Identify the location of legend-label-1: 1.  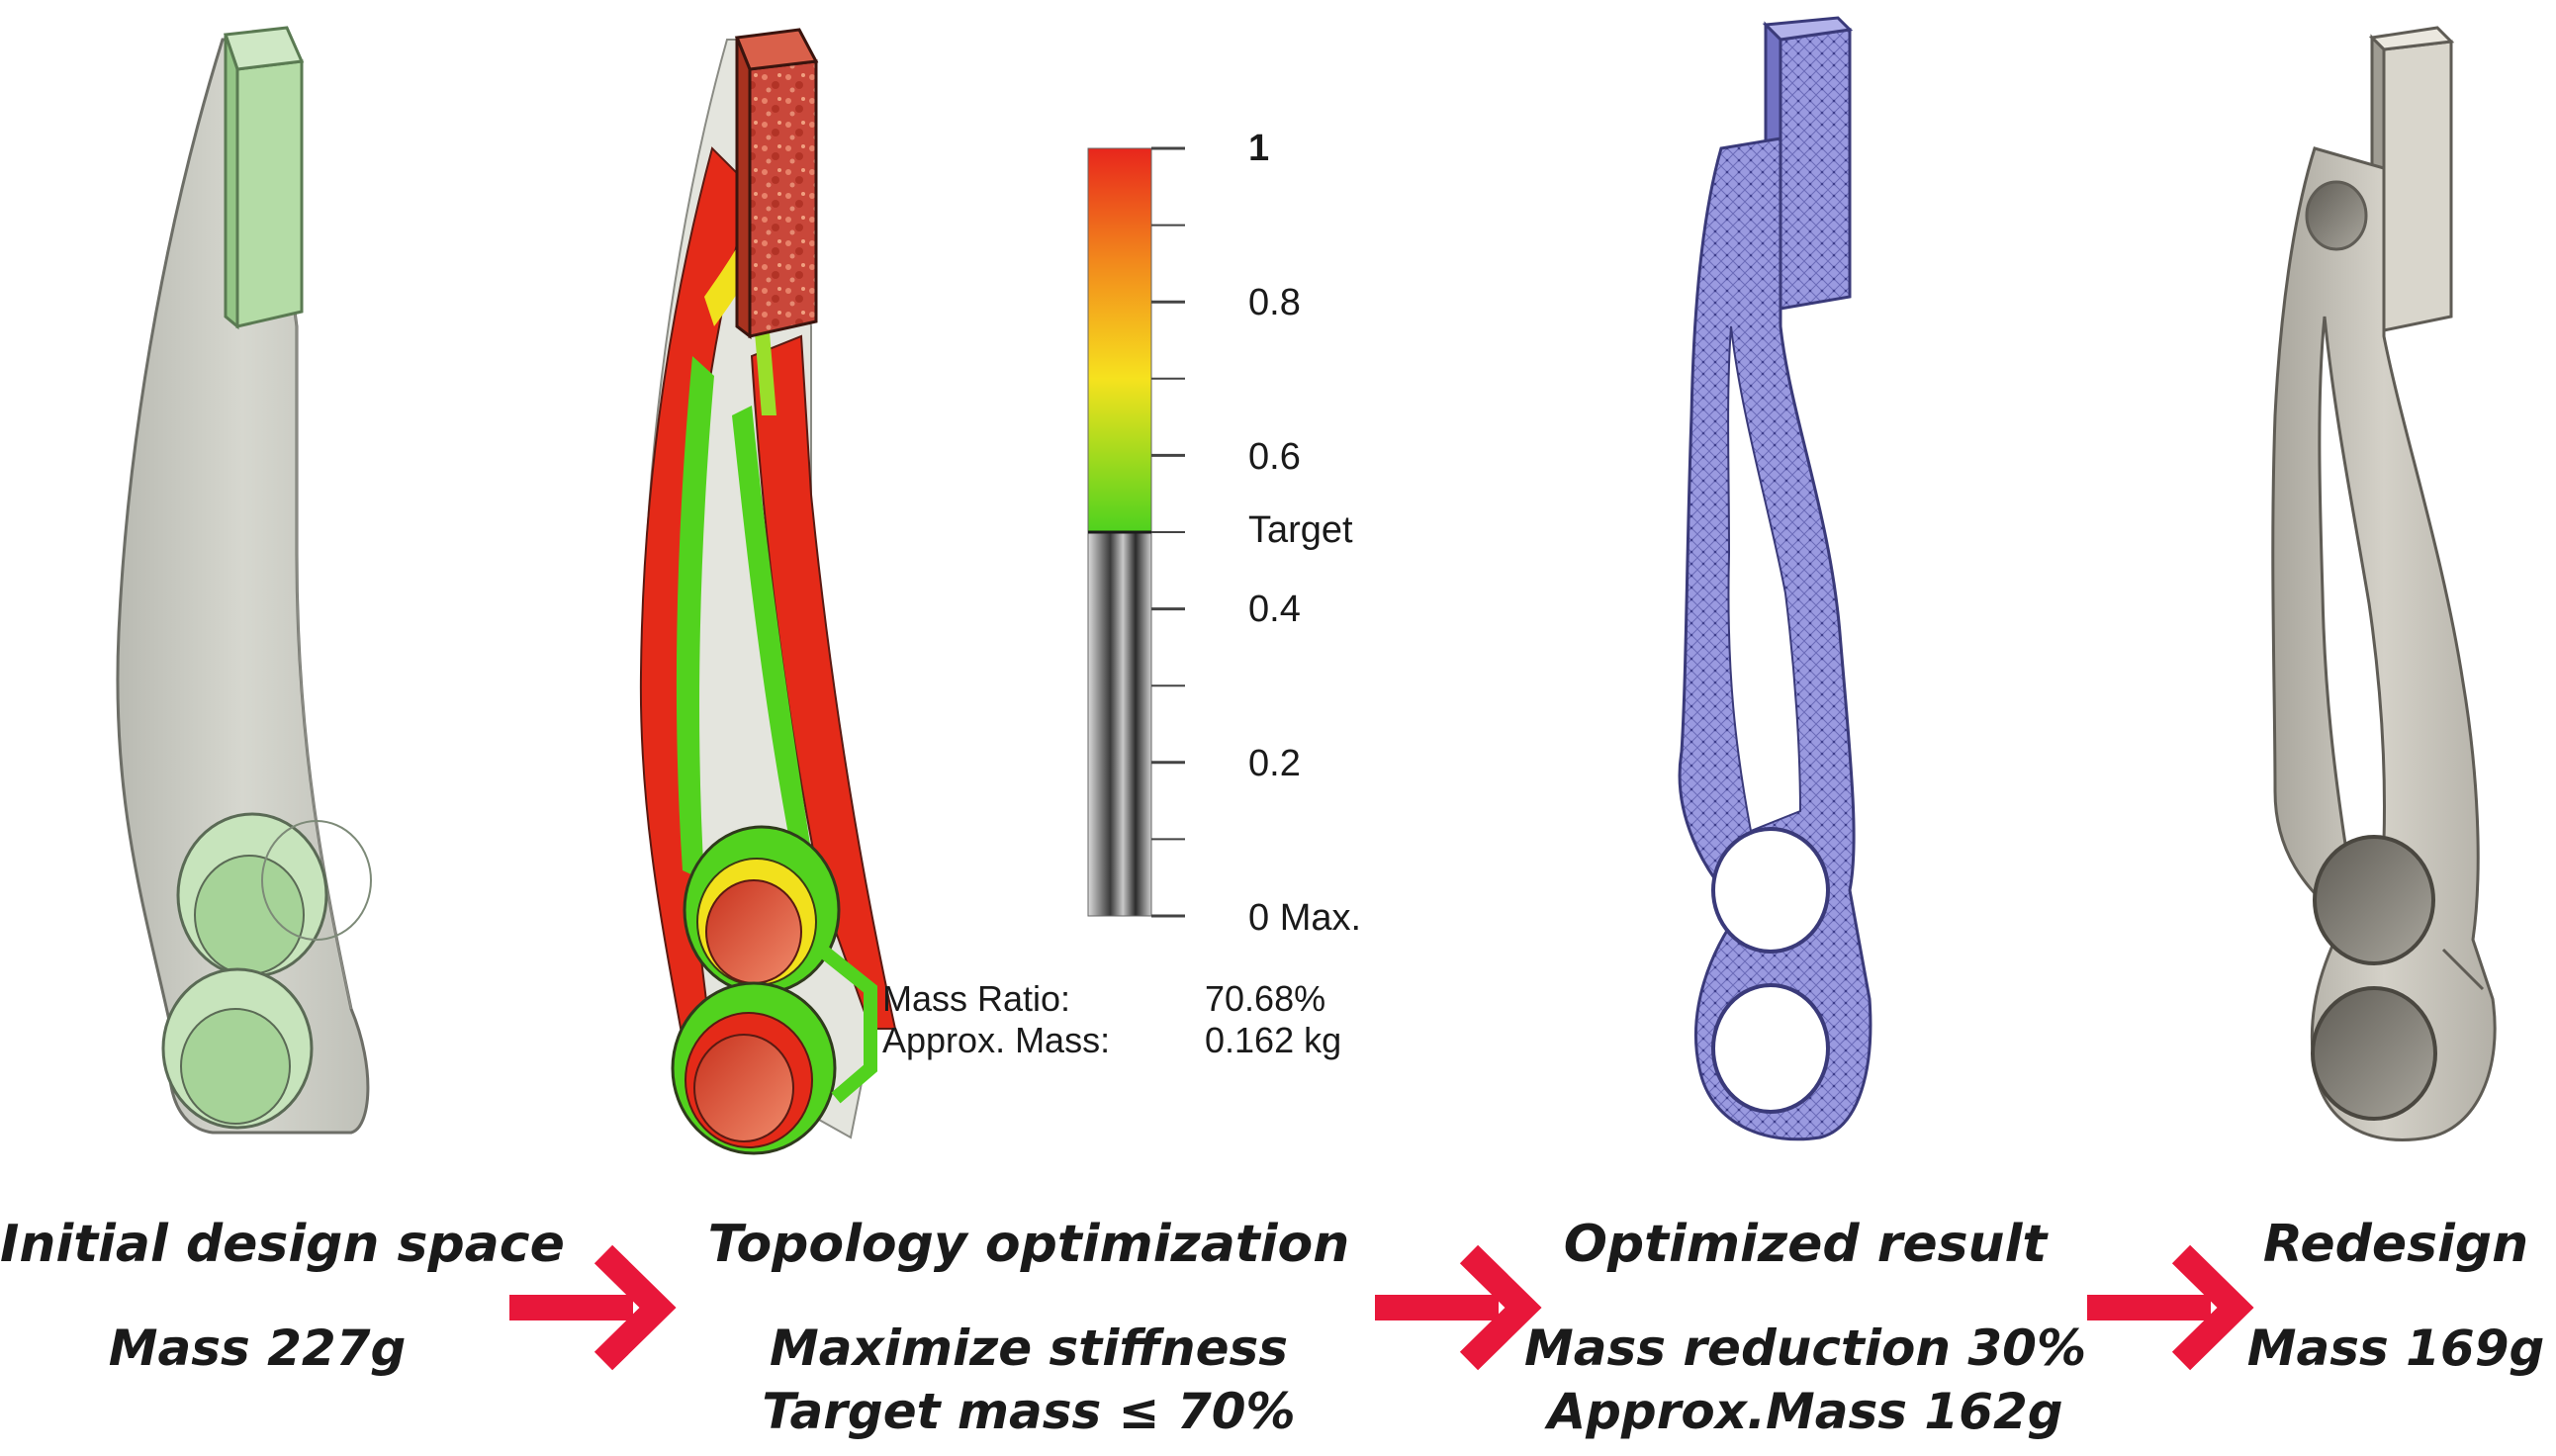
(1258, 148).